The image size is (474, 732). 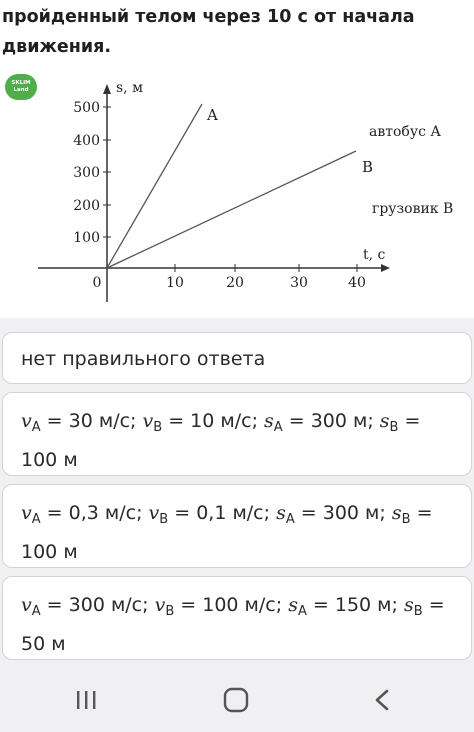 I want to click on opt2-va: 30 м/с, so click(x=99, y=421).